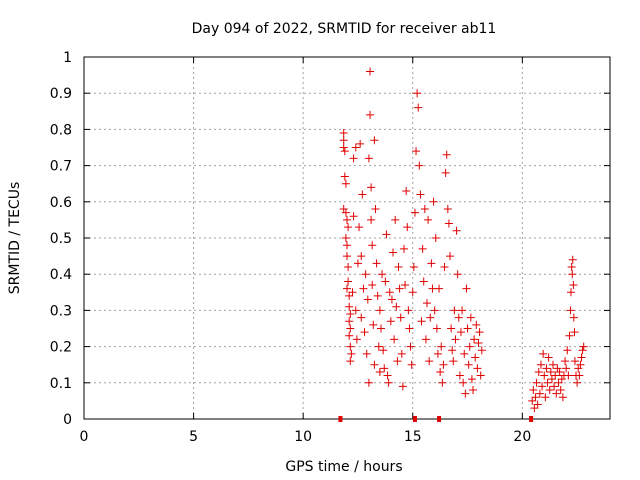 This screenshot has height=480, width=640. What do you see at coordinates (61, 239) in the screenshot?
I see `y-tick-label: 0.5` at bounding box center [61, 239].